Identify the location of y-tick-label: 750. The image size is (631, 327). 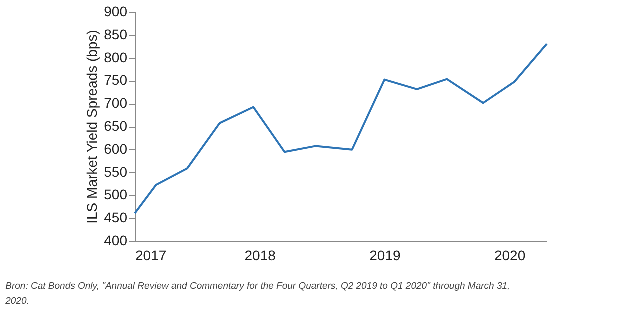
(116, 80).